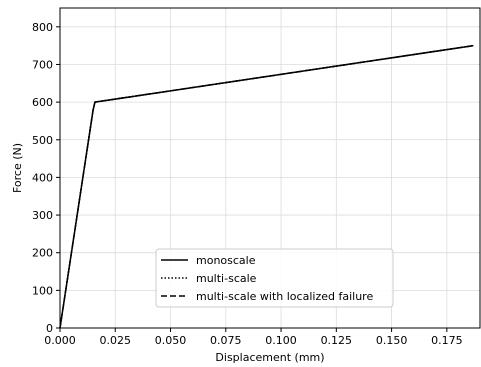  I want to click on y-tick-label: 300, so click(42, 215).